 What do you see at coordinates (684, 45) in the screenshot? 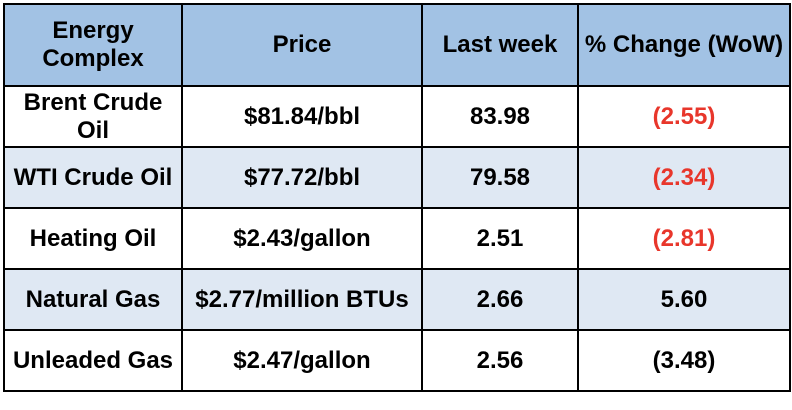
I see `column-header-percent-change: % Change (WoW)` at bounding box center [684, 45].